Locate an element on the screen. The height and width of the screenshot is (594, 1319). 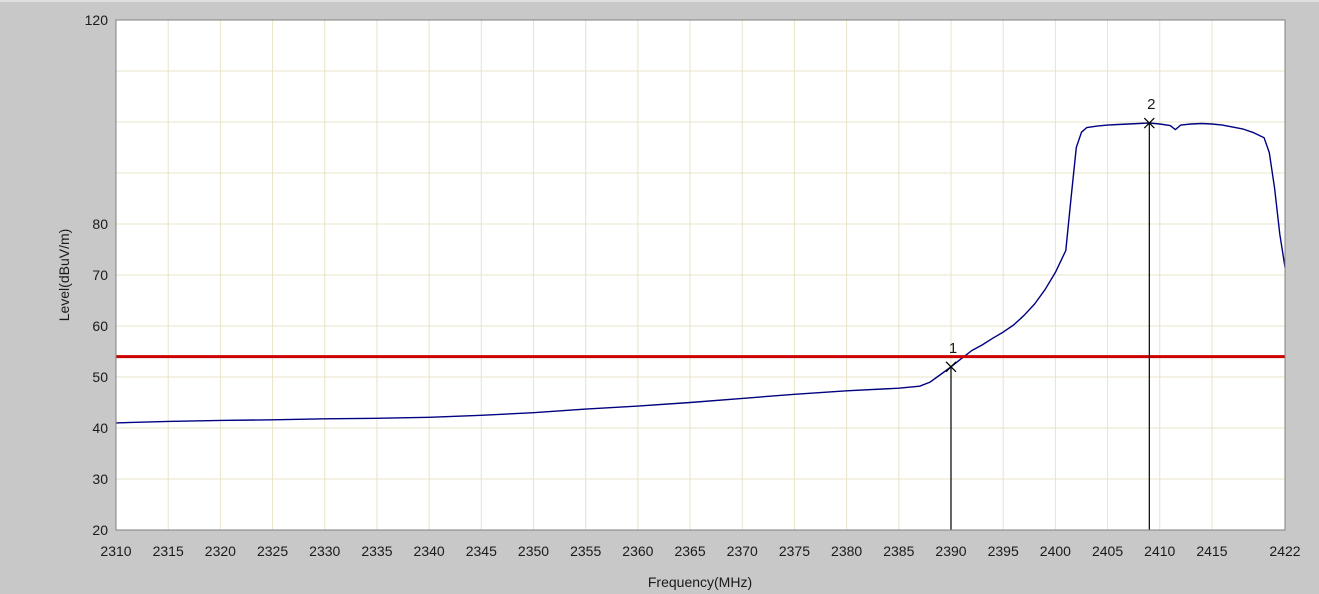
x-tick-label: 2380 is located at coordinates (846, 551).